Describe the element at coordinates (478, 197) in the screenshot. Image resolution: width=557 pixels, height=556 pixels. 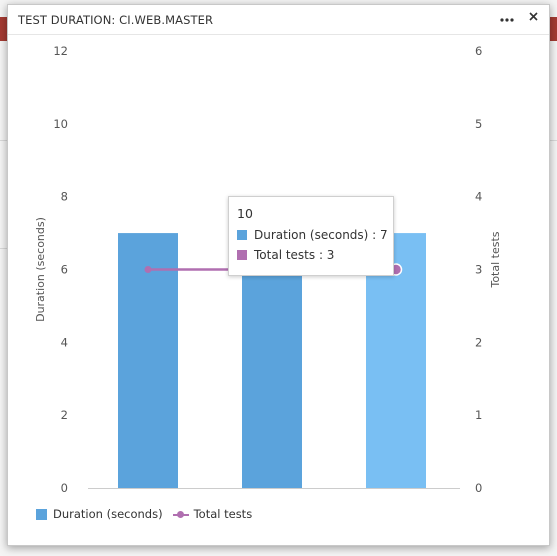
I see `right-tick-label: 4` at that location.